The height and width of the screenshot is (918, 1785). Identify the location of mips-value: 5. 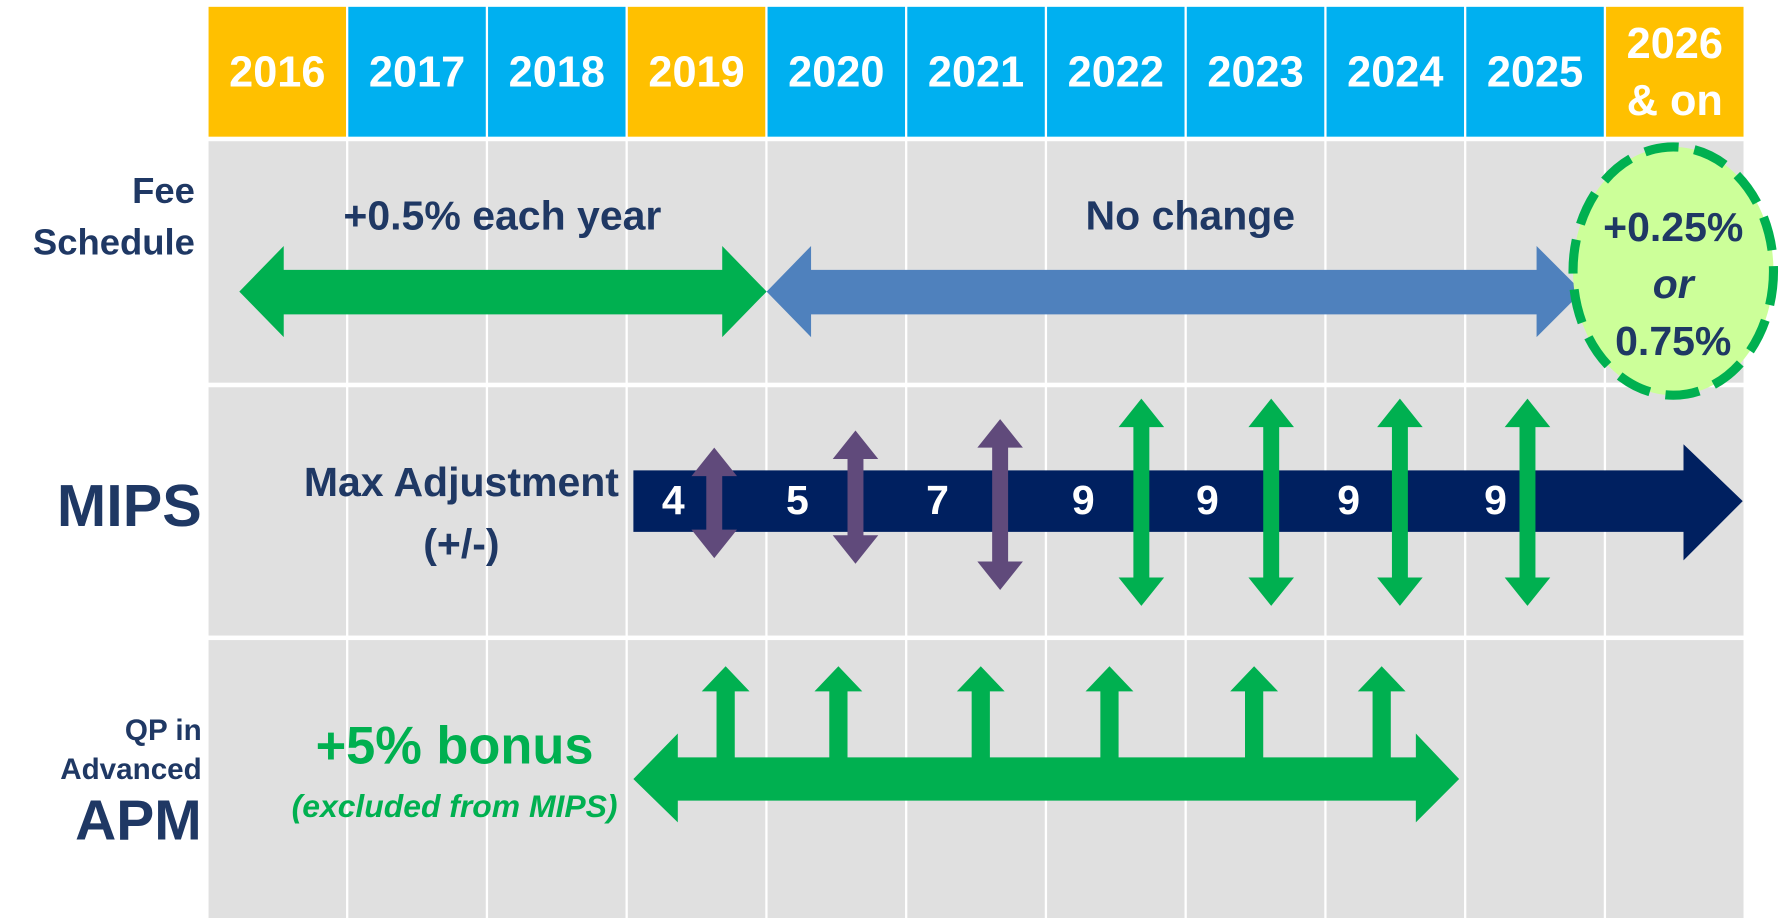
(797, 500).